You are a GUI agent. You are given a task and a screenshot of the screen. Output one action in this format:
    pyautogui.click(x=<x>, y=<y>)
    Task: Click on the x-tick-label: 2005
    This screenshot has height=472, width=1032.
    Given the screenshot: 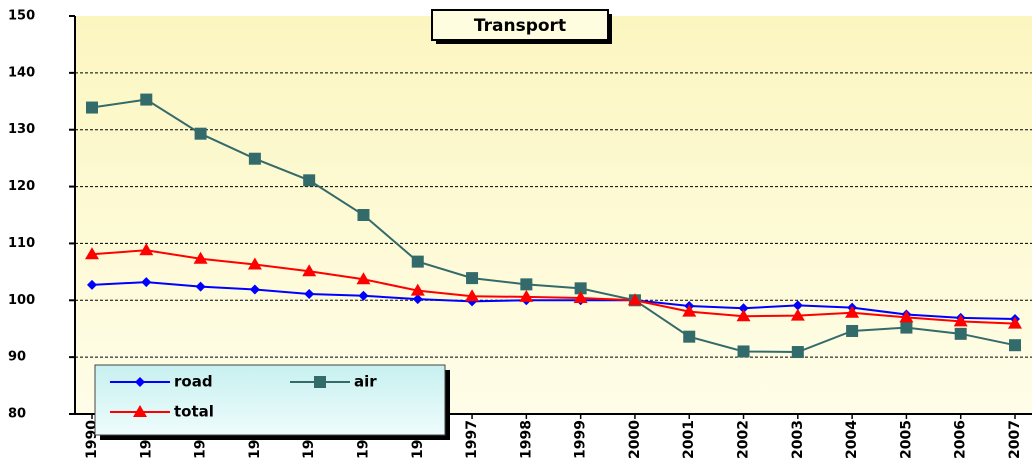 What is the action you would take?
    pyautogui.click(x=906, y=439)
    